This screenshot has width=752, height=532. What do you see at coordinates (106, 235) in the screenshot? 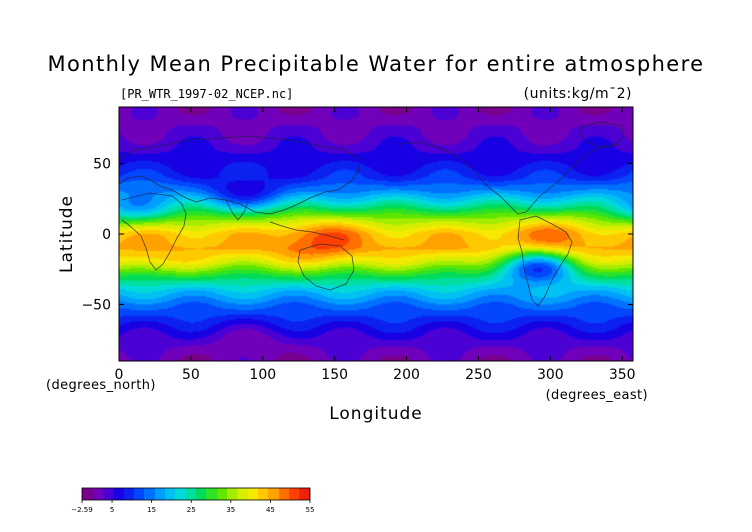
I see `y-tick-label: 0` at bounding box center [106, 235].